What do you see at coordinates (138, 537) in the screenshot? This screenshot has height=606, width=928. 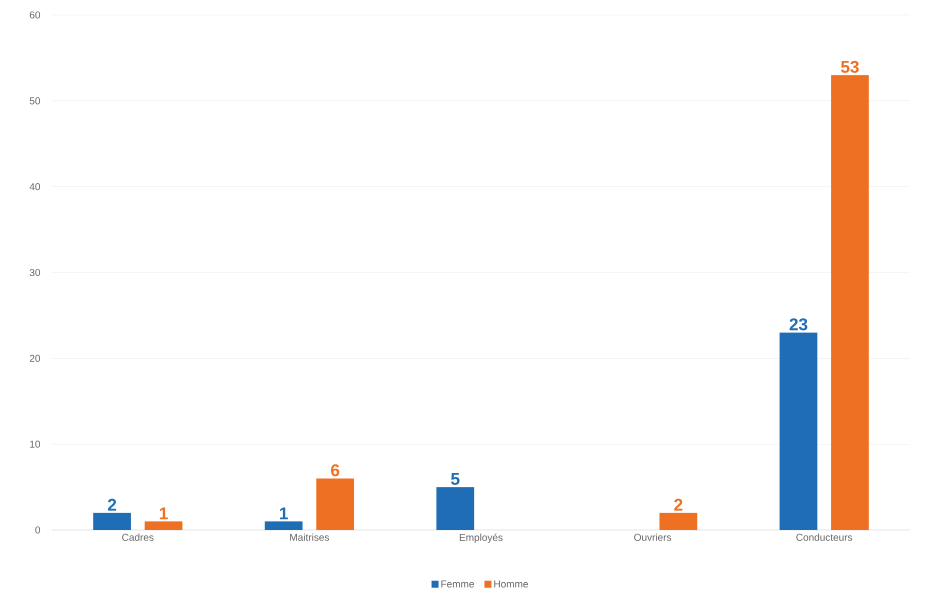 I see `x-tick-label: Cadres` at bounding box center [138, 537].